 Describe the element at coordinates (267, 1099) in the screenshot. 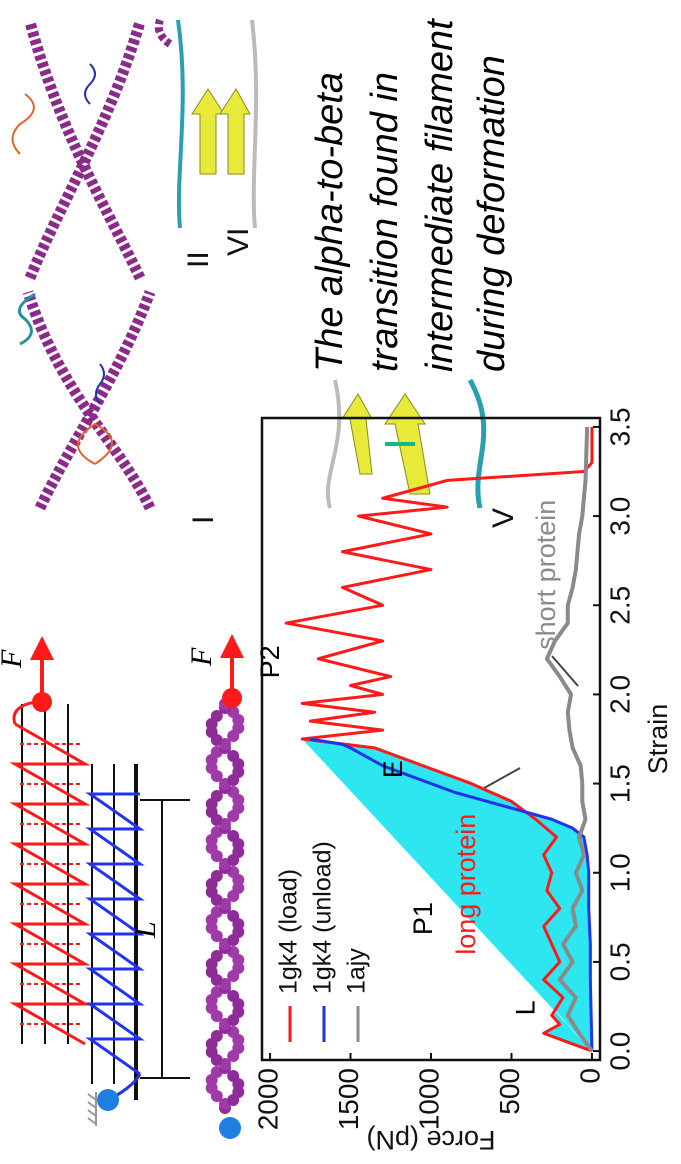

I see `y-tick-label: 2000` at that location.